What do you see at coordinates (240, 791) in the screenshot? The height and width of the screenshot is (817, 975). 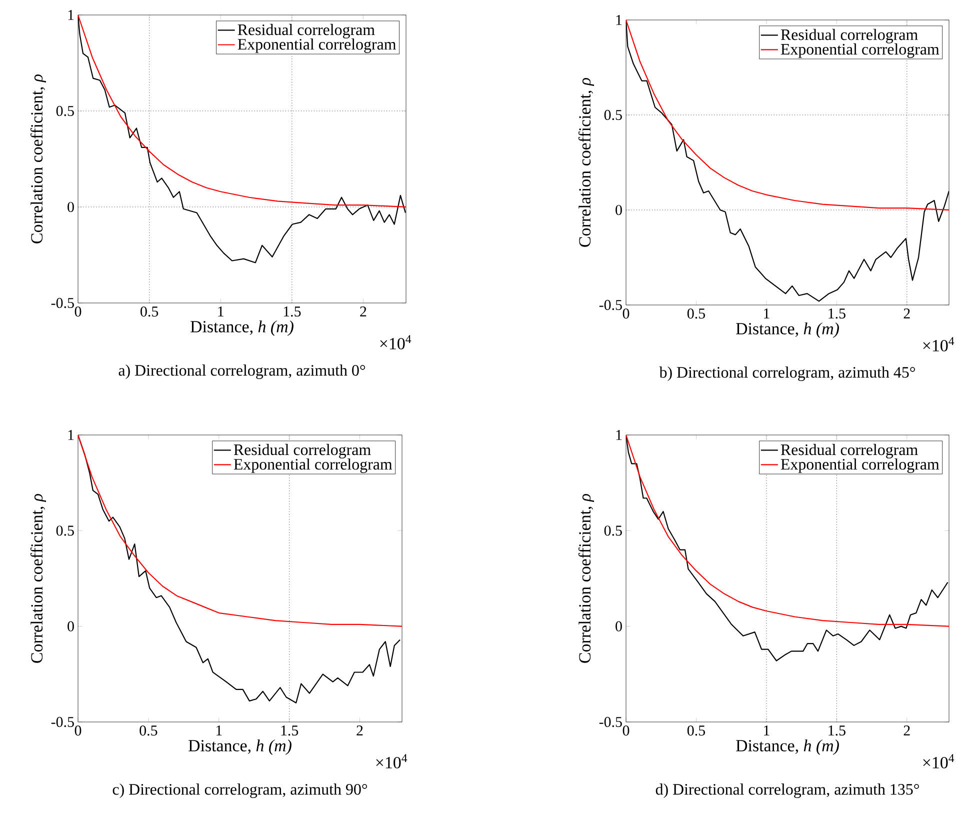 I see `text: c) Directional correlogram, azimuth 90°` at bounding box center [240, 791].